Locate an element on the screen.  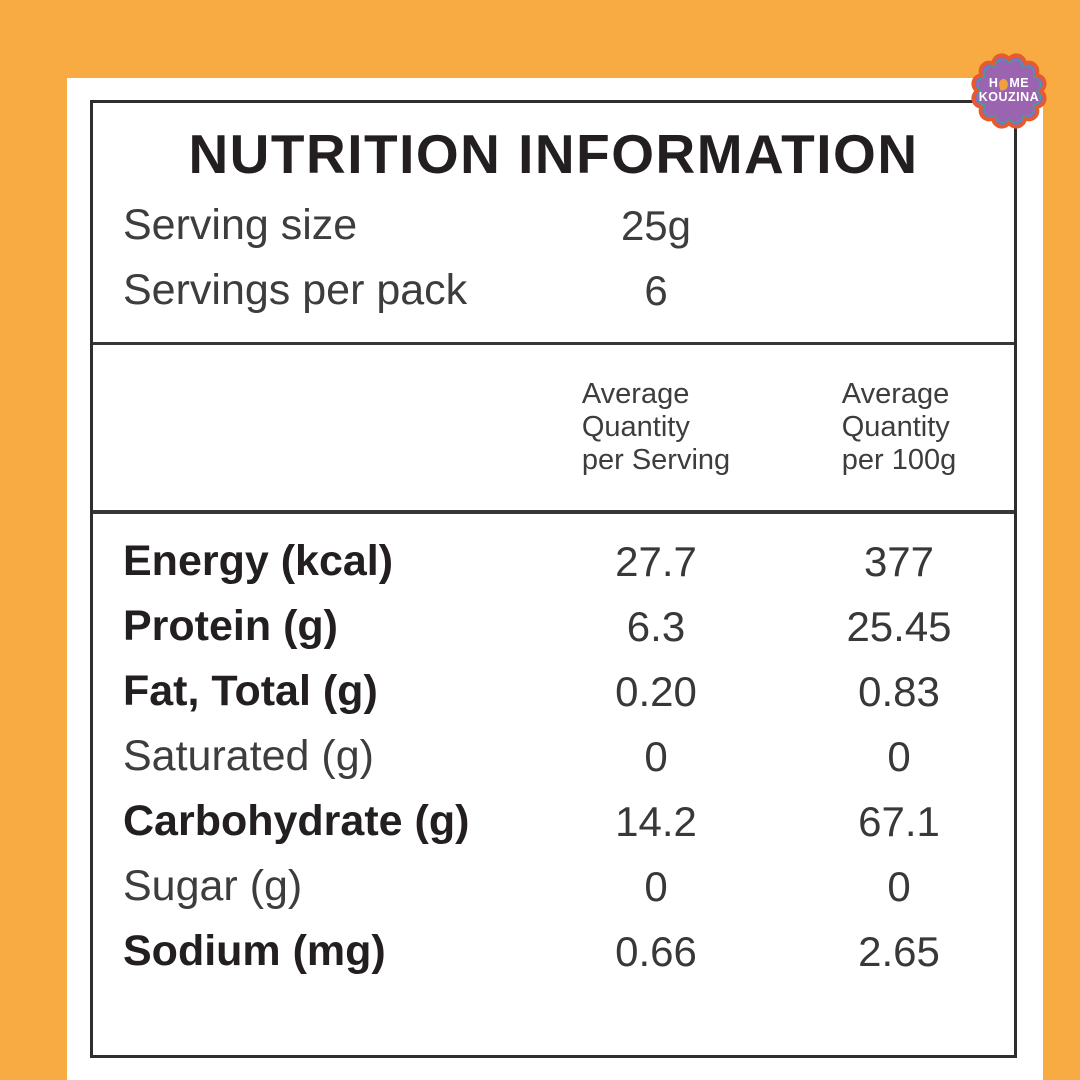
nutrient-value-per-serving: 0.66 is located at coordinates (656, 951).